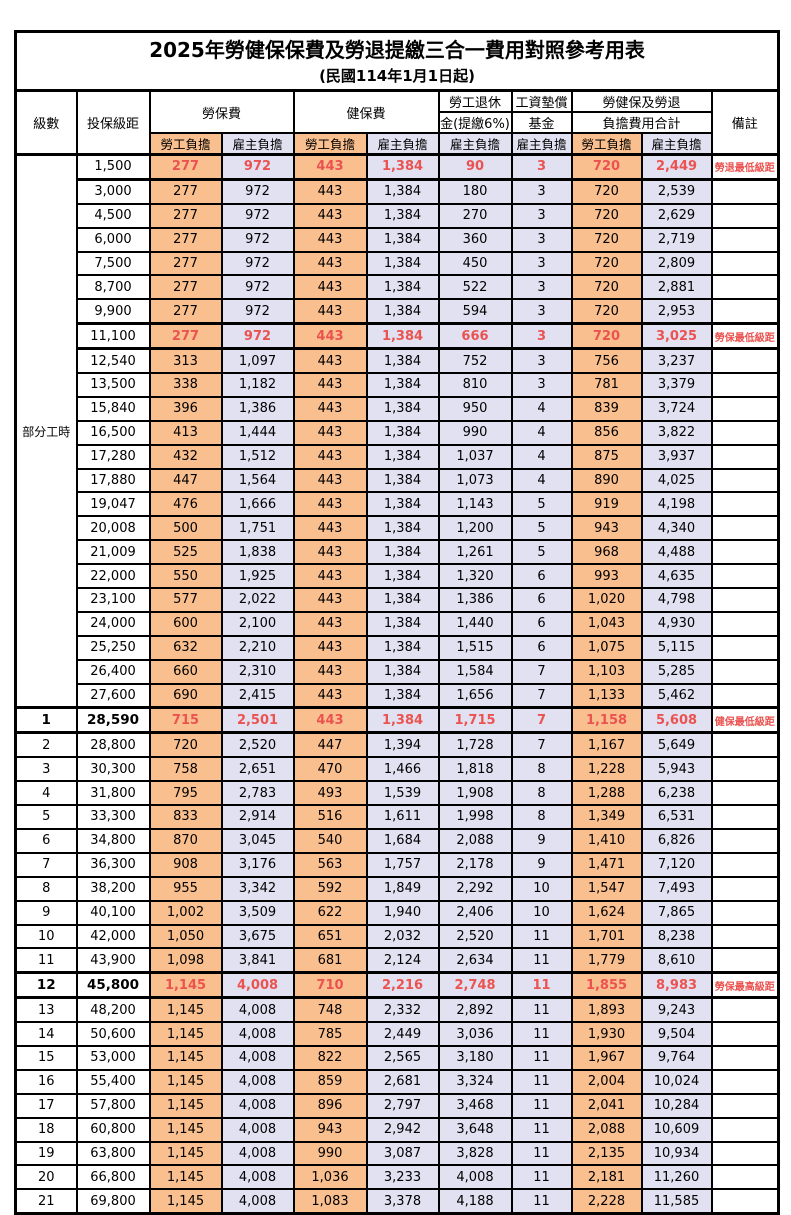  What do you see at coordinates (257, 576) in the screenshot?
I see `labor-employer-cell: 1,925` at bounding box center [257, 576].